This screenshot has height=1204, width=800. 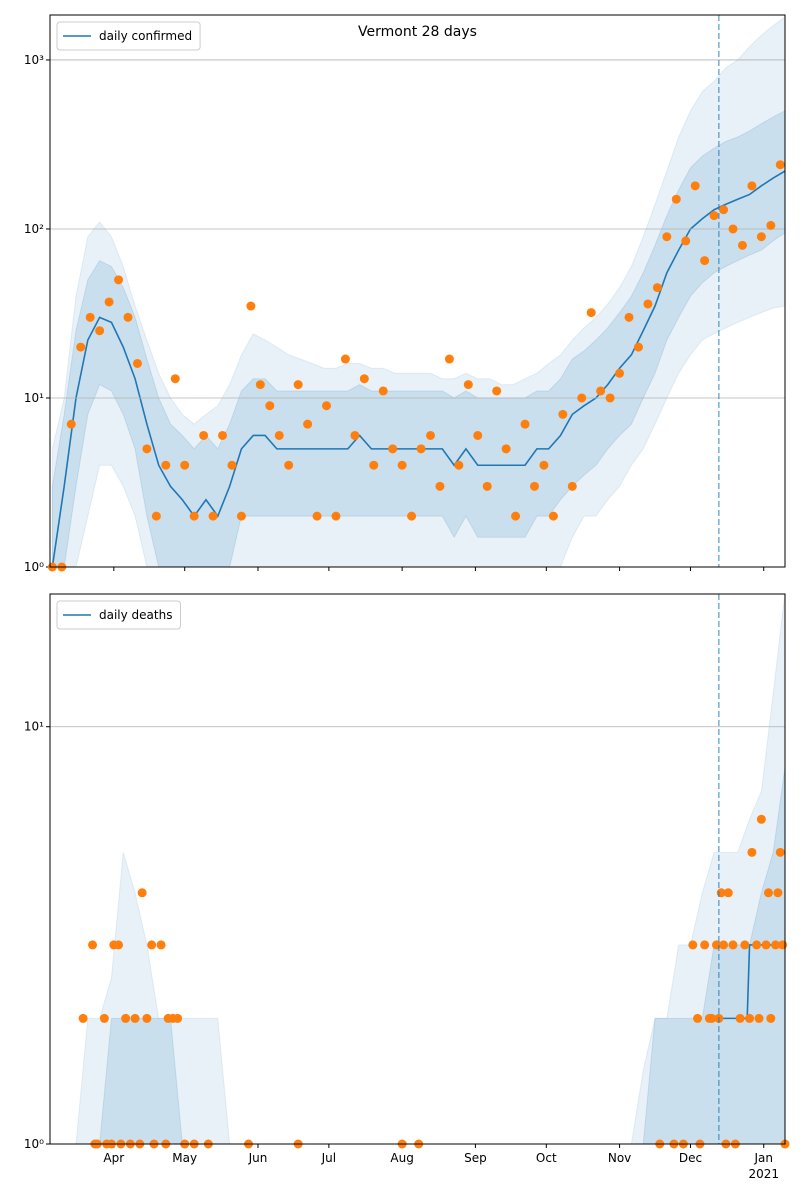 I want to click on y-tick-label: 10², so click(x=34, y=229).